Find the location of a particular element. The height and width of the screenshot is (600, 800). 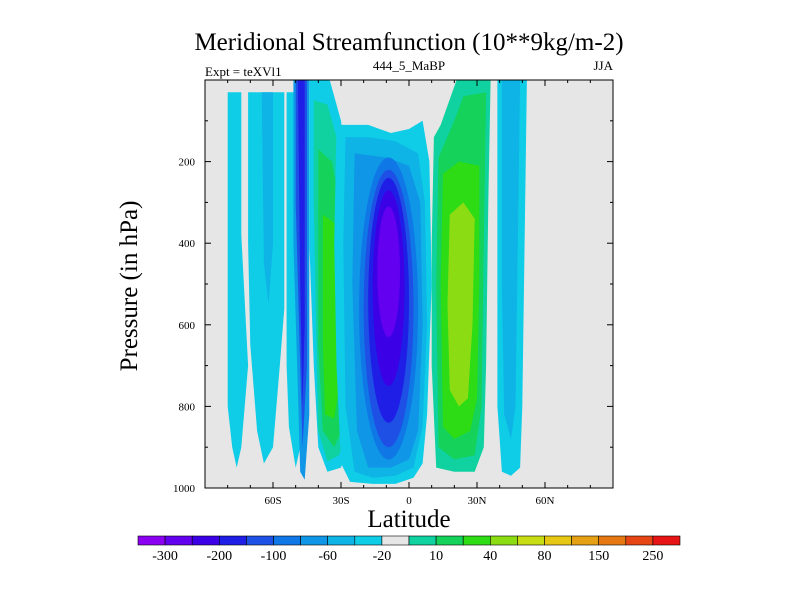

x-tick-label: 60S is located at coordinates (272, 501).